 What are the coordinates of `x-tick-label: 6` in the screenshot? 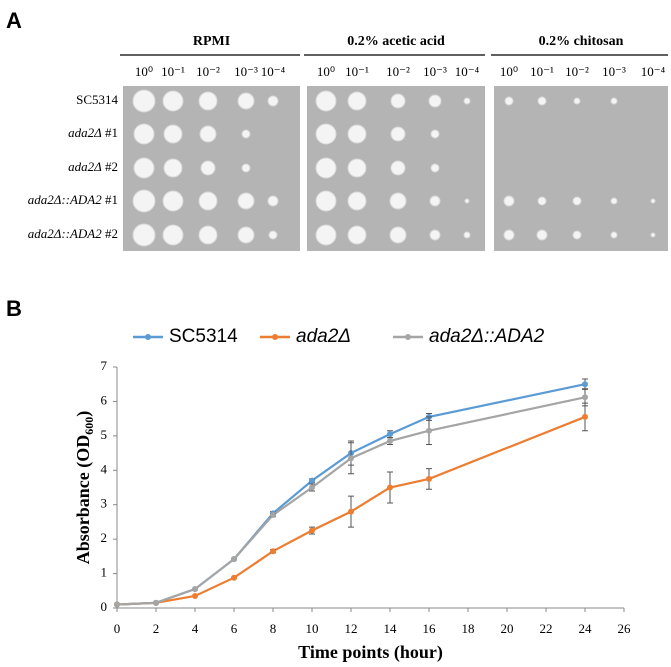 It's located at (234, 628).